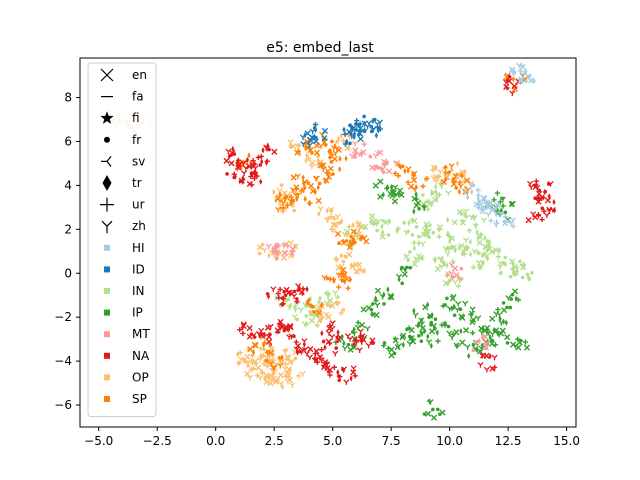 The height and width of the screenshot is (480, 640). Describe the element at coordinates (126, 377) in the screenshot. I see `legend-item-op: OP` at that location.